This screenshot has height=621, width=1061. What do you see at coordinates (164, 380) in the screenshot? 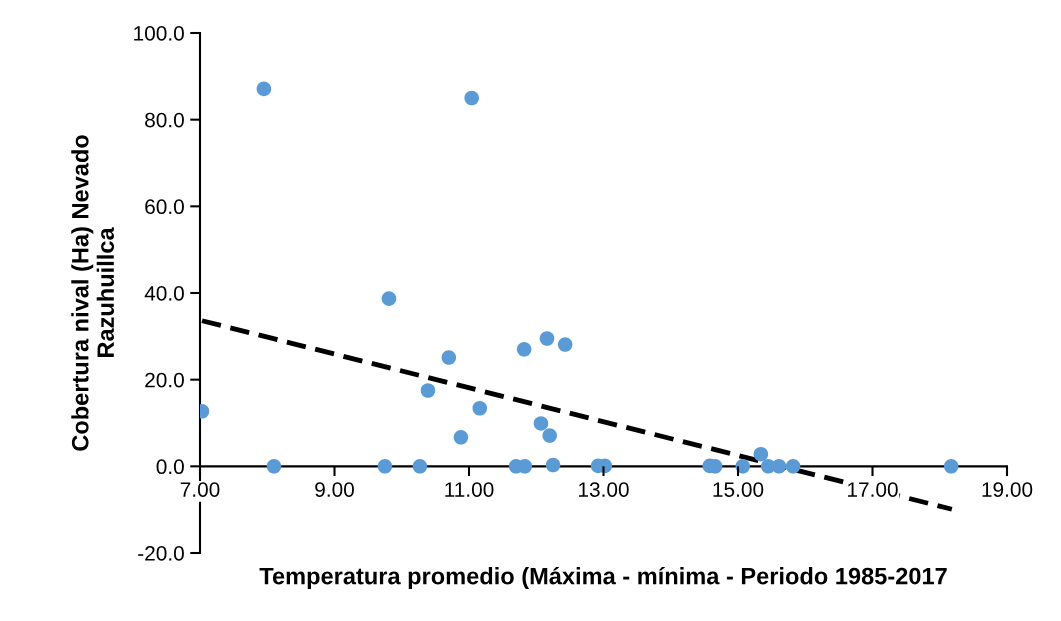
I see `y-tick-label: 20.0` at bounding box center [164, 380].